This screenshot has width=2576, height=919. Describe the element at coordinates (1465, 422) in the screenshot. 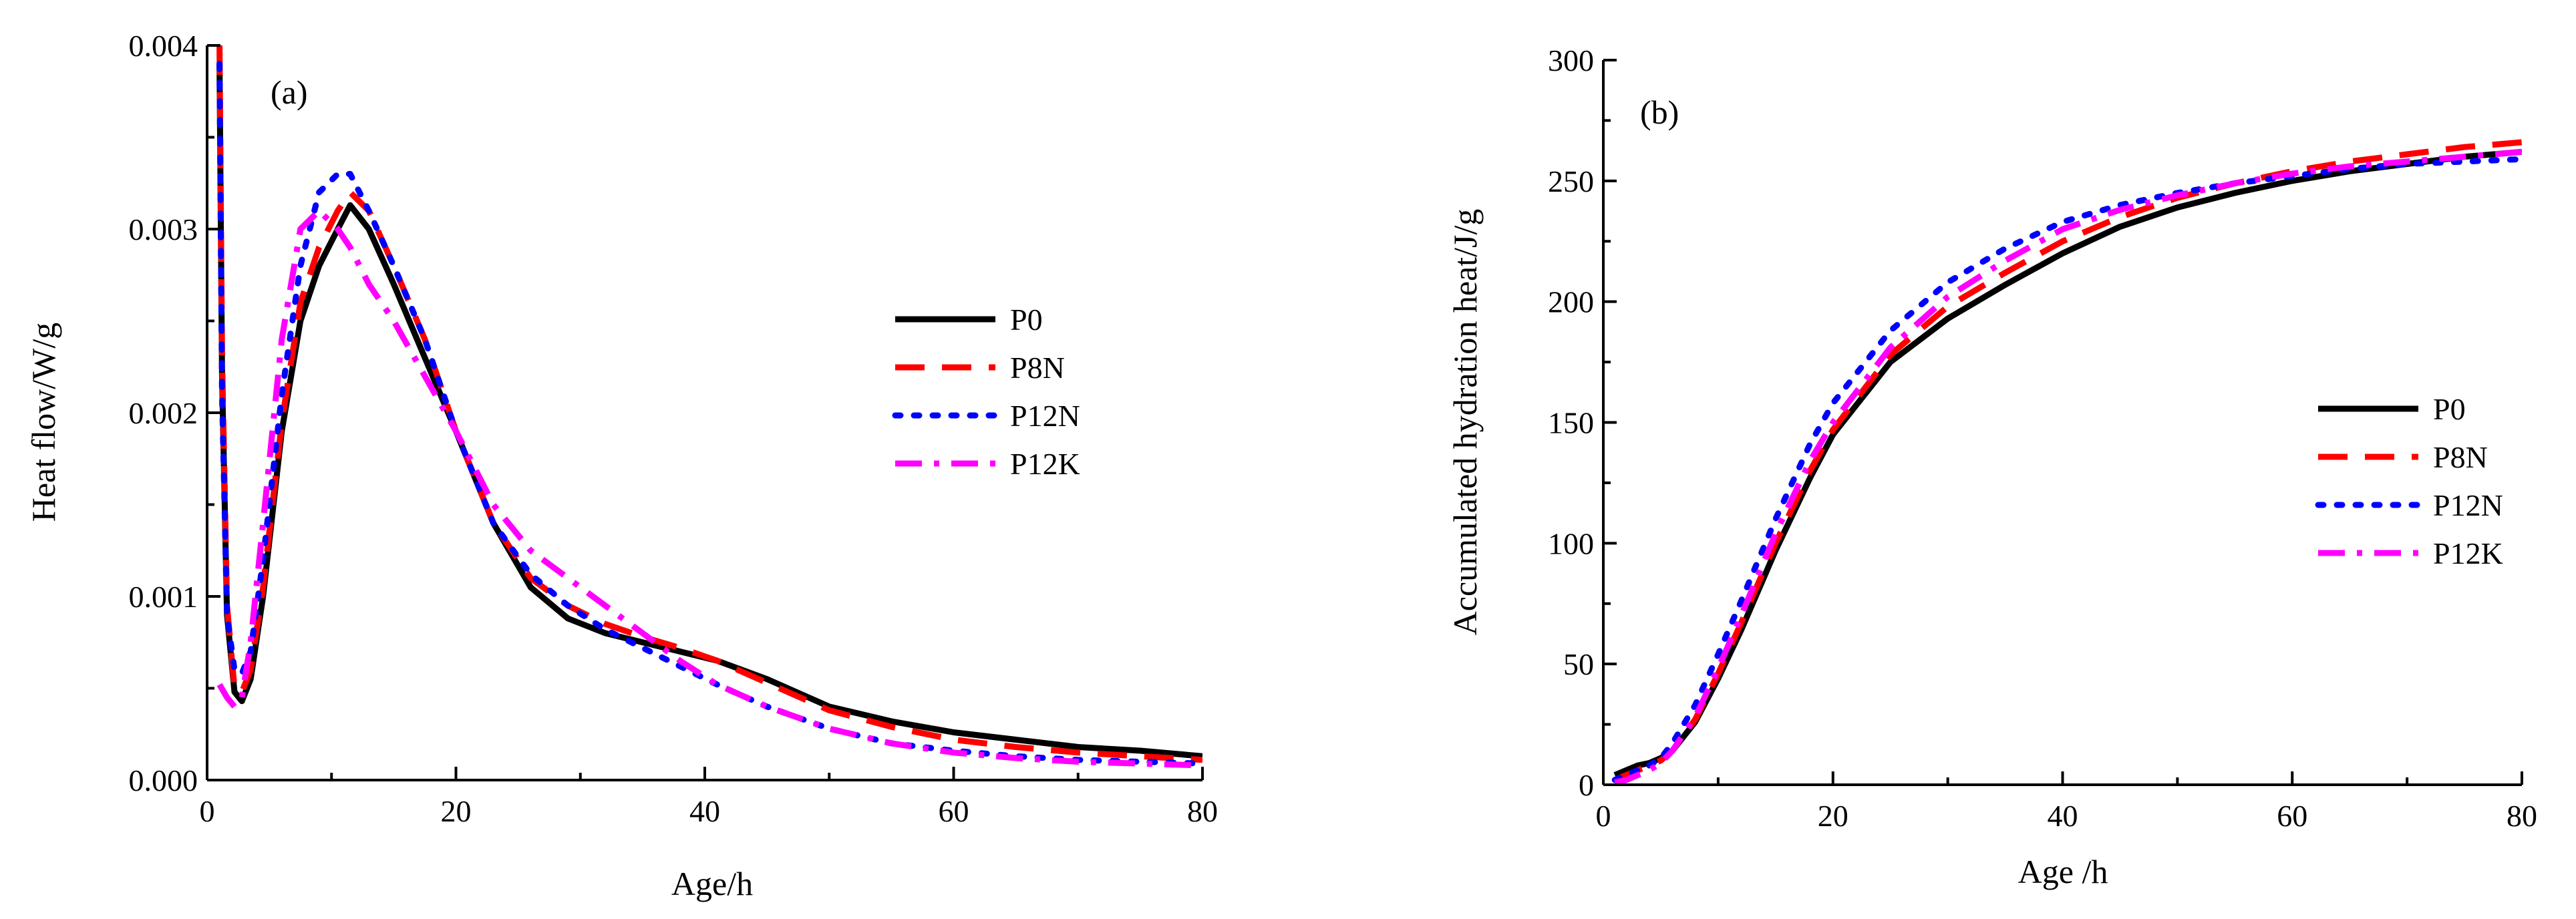

I see `y-axis-title-b: Accumulated hydration heat/J/g` at that location.